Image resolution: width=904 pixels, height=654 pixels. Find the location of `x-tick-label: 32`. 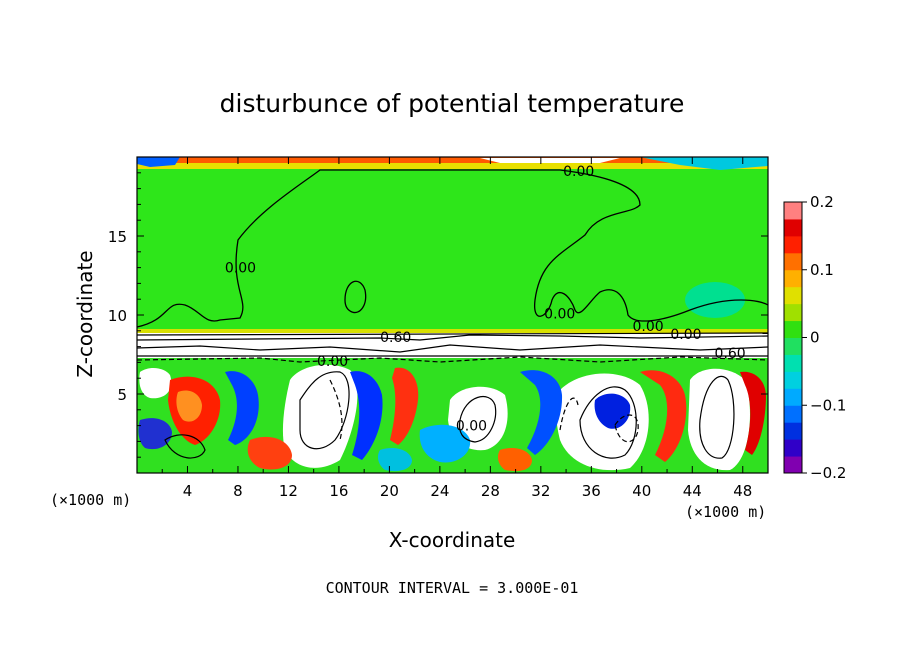

x-tick-label: 32 is located at coordinates (540, 491).